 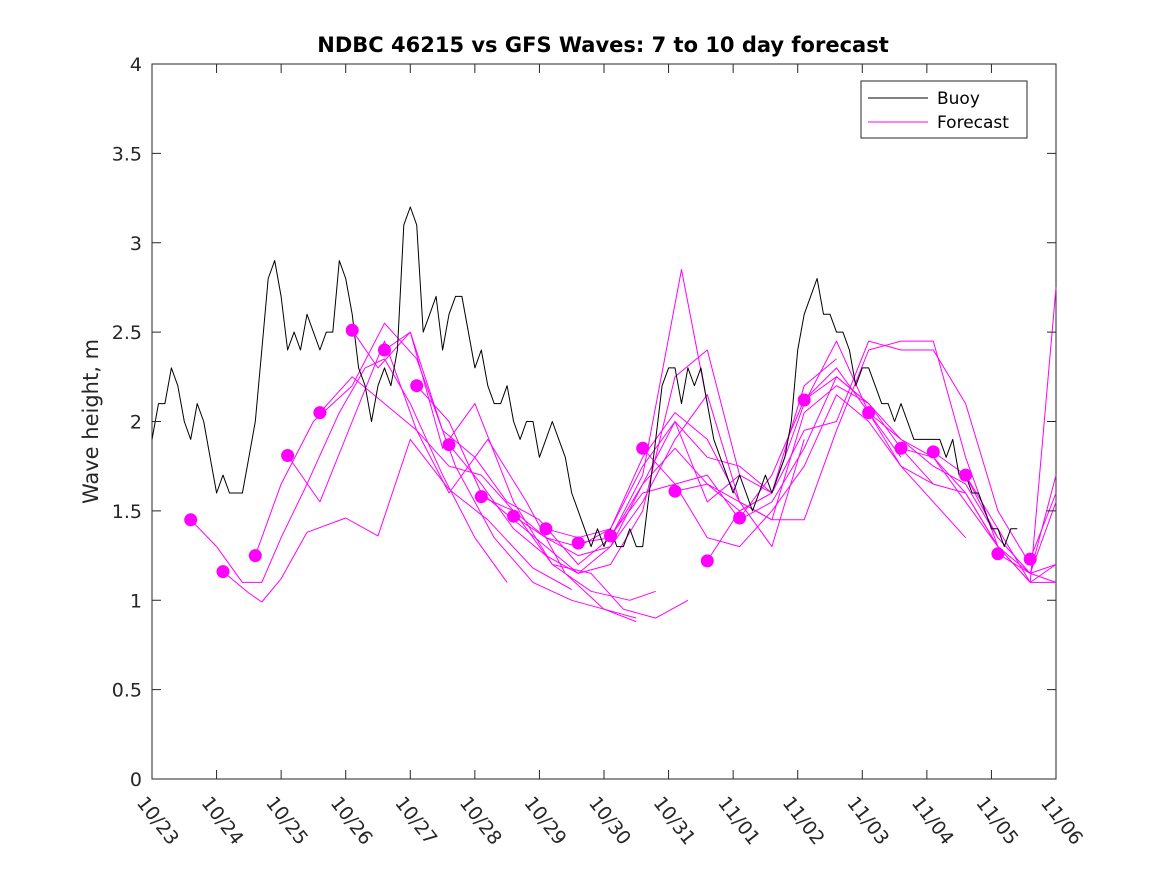 What do you see at coordinates (973, 123) in the screenshot?
I see `legend-forecast-label: Forecast` at bounding box center [973, 123].